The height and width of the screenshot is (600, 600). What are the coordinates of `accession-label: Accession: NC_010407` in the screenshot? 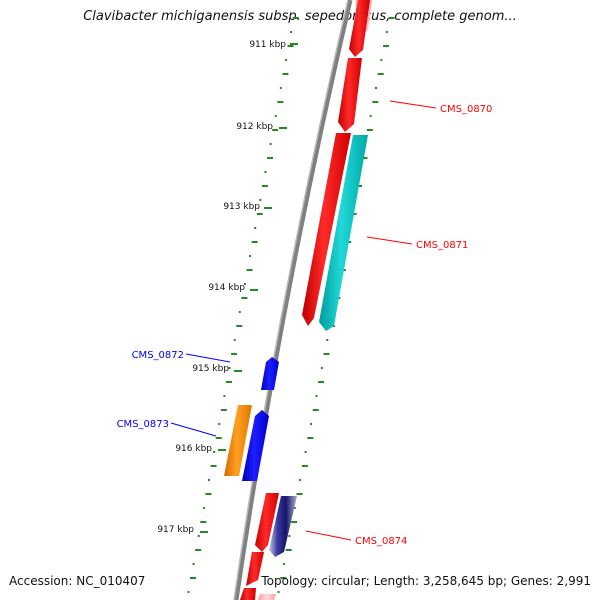 It's located at (77, 581).